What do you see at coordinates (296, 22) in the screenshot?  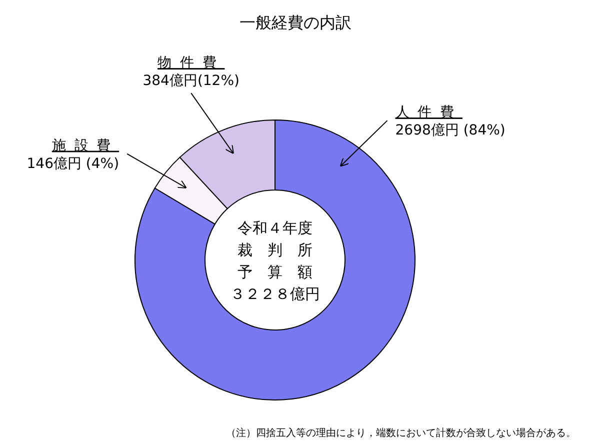 I see `chart-title: 一般経費の内訳` at bounding box center [296, 22].